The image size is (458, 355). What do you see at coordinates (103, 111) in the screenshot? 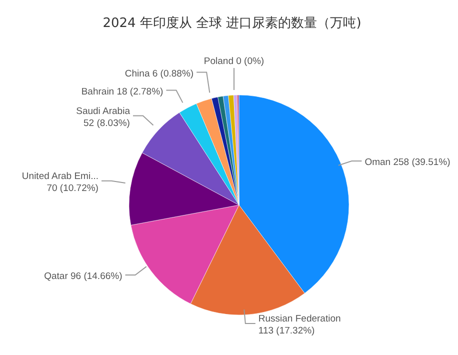
I see `slice-label: Saudi Arabia` at bounding box center [103, 111].